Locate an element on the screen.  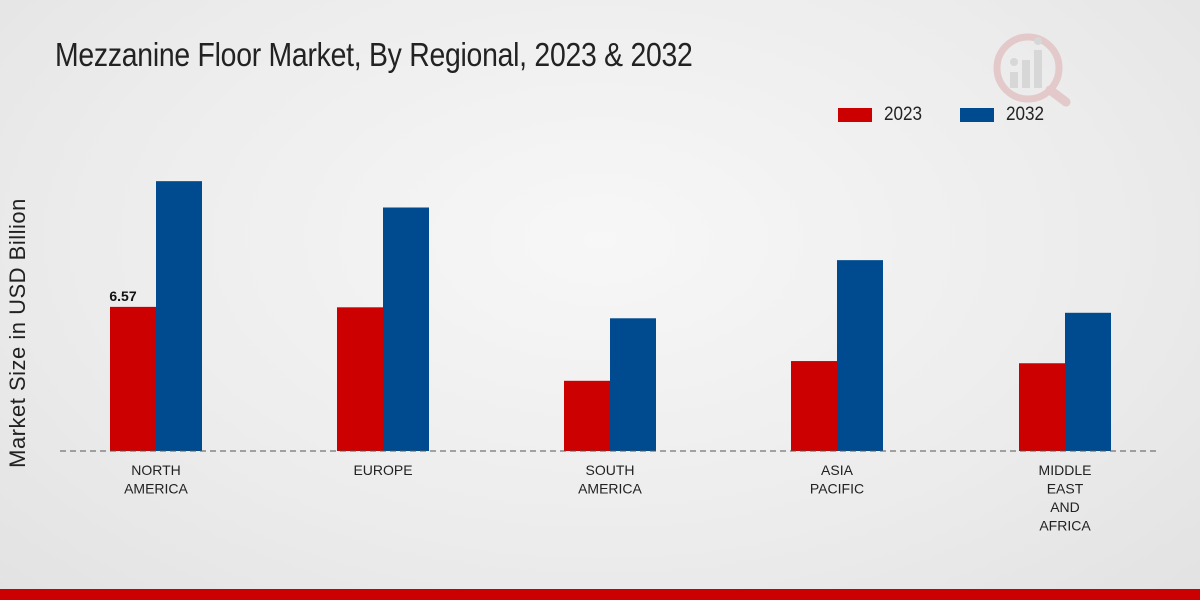
legend-item-2023: 2023 is located at coordinates (882, 115).